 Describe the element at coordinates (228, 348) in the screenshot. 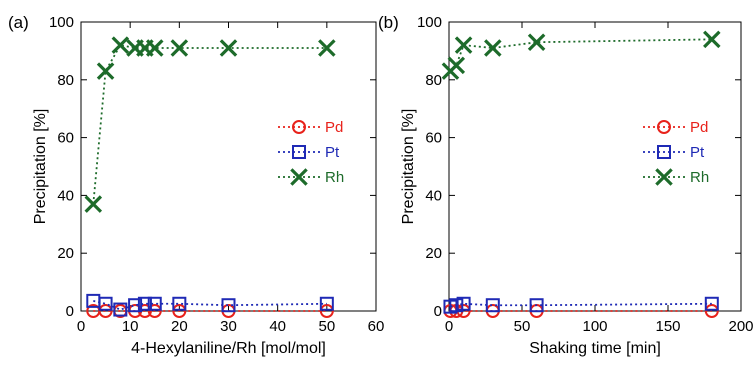

I see `x-axis-title: 4-Hexylaniline/Rh [mol/mol]` at that location.